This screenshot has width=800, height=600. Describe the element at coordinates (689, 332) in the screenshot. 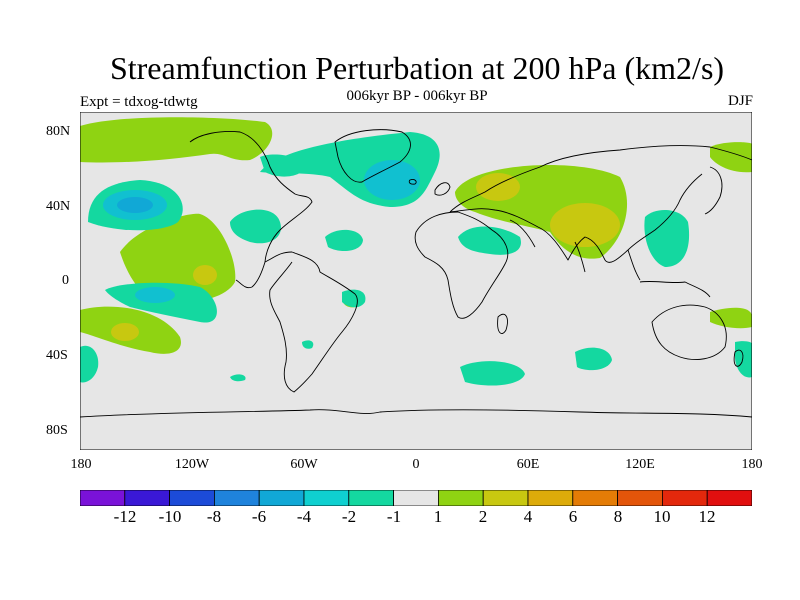

I see `coastline-australia` at that location.